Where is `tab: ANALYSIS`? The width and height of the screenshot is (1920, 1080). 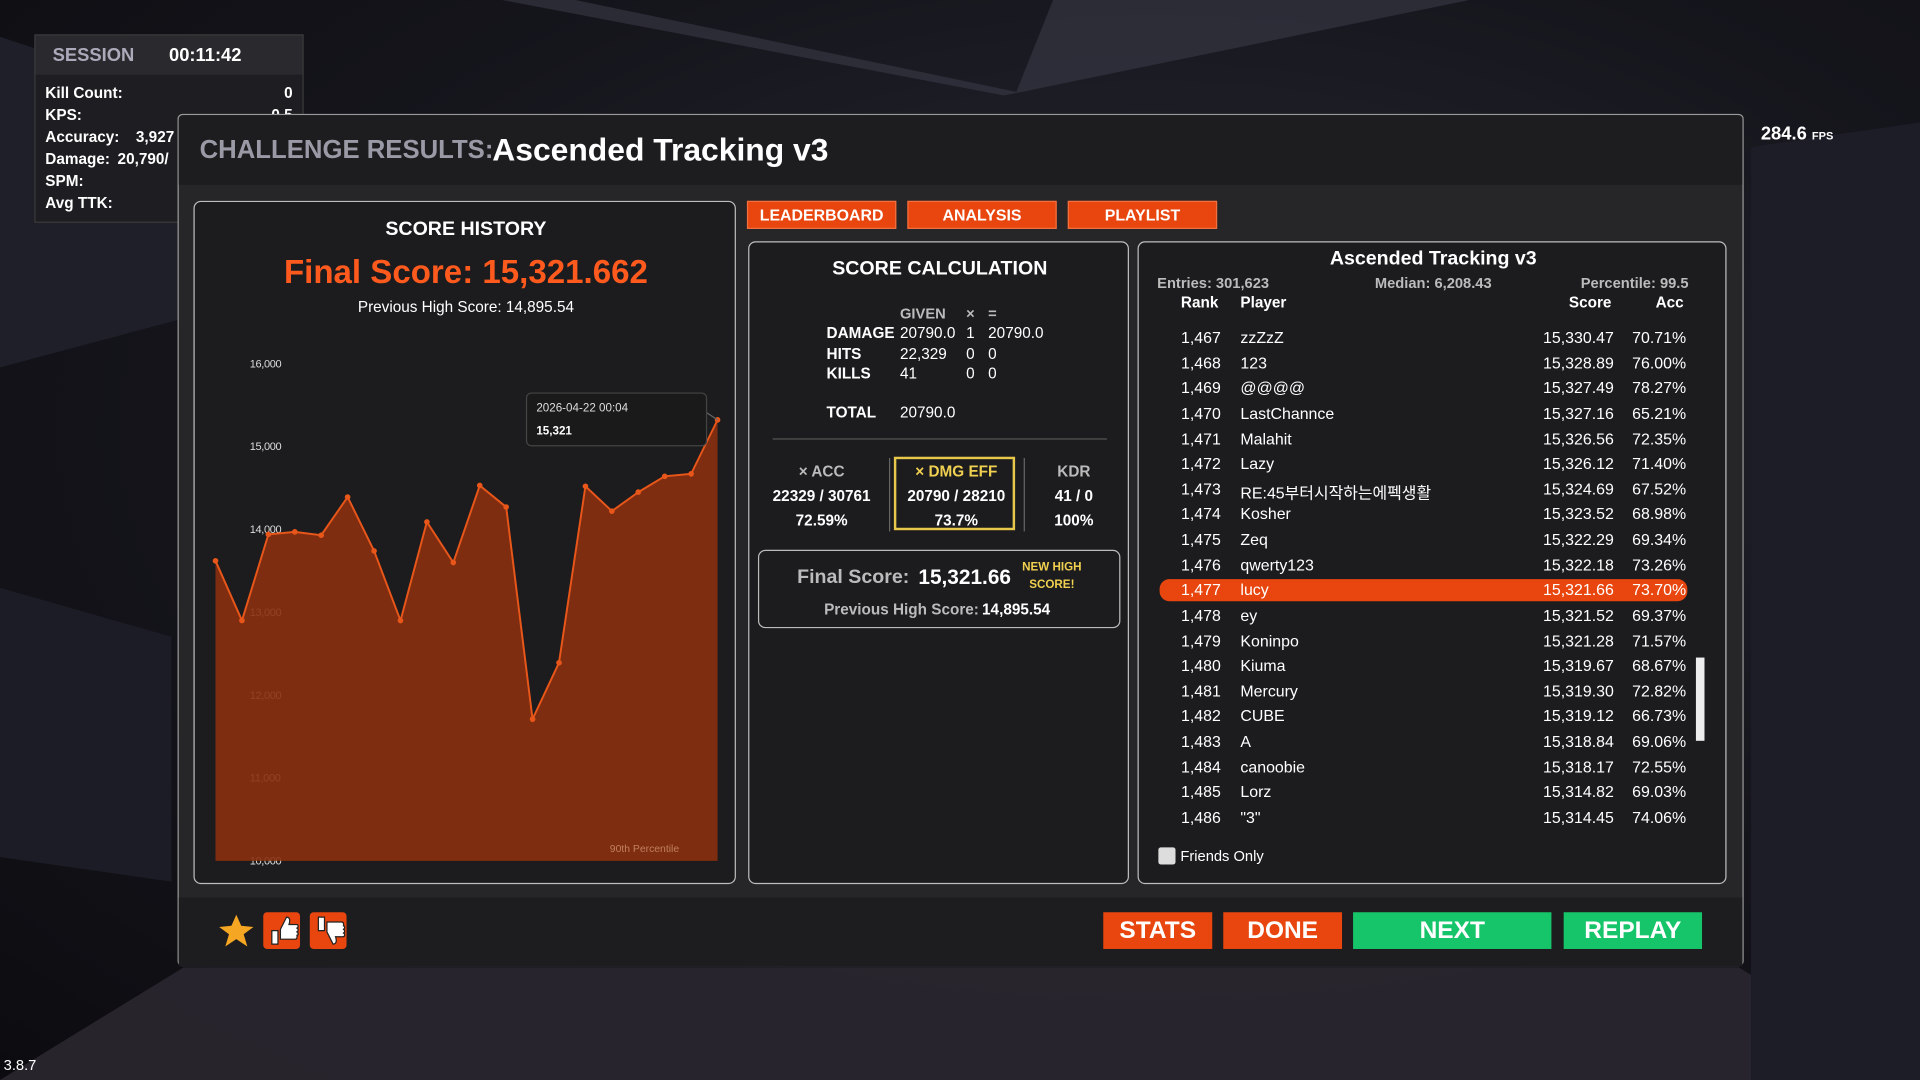
tab: ANALYSIS is located at coordinates (982, 214).